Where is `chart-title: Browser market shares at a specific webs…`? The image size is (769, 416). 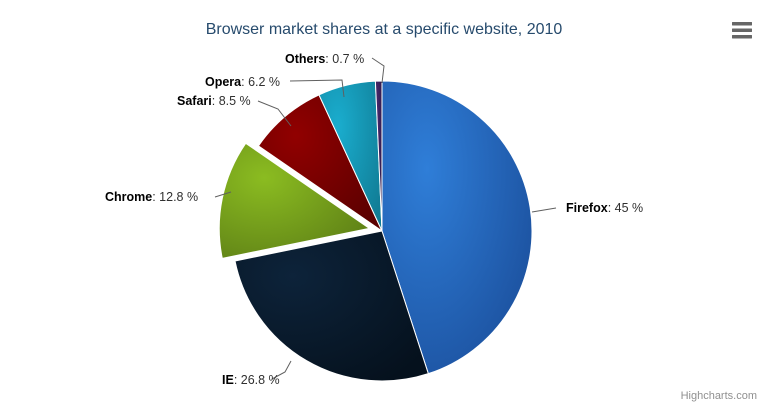 chart-title: Browser market shares at a specific webs… is located at coordinates (384, 29).